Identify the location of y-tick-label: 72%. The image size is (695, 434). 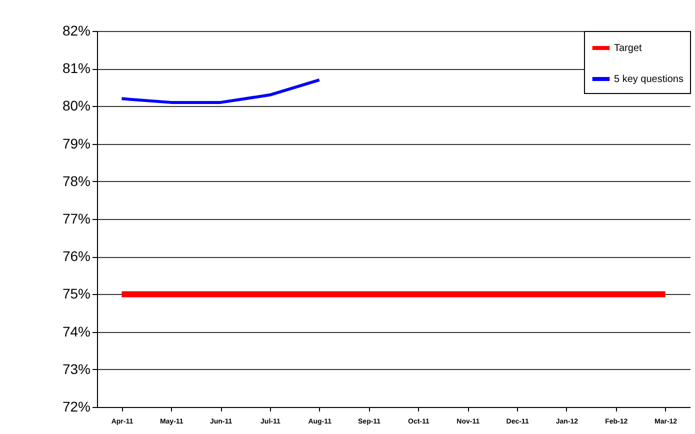
(76, 406).